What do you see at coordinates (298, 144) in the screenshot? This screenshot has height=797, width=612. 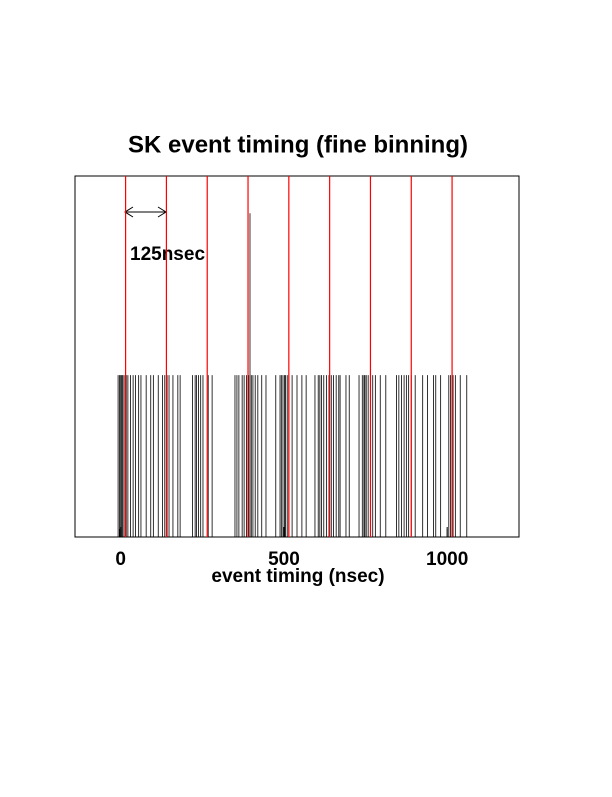 I see `chart-title: SK event timing (fine binning)` at bounding box center [298, 144].